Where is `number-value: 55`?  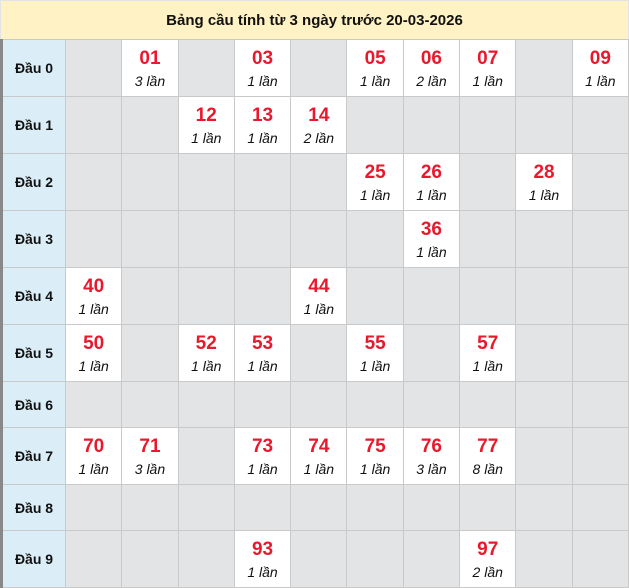
number-value: 55 is located at coordinates (375, 343).